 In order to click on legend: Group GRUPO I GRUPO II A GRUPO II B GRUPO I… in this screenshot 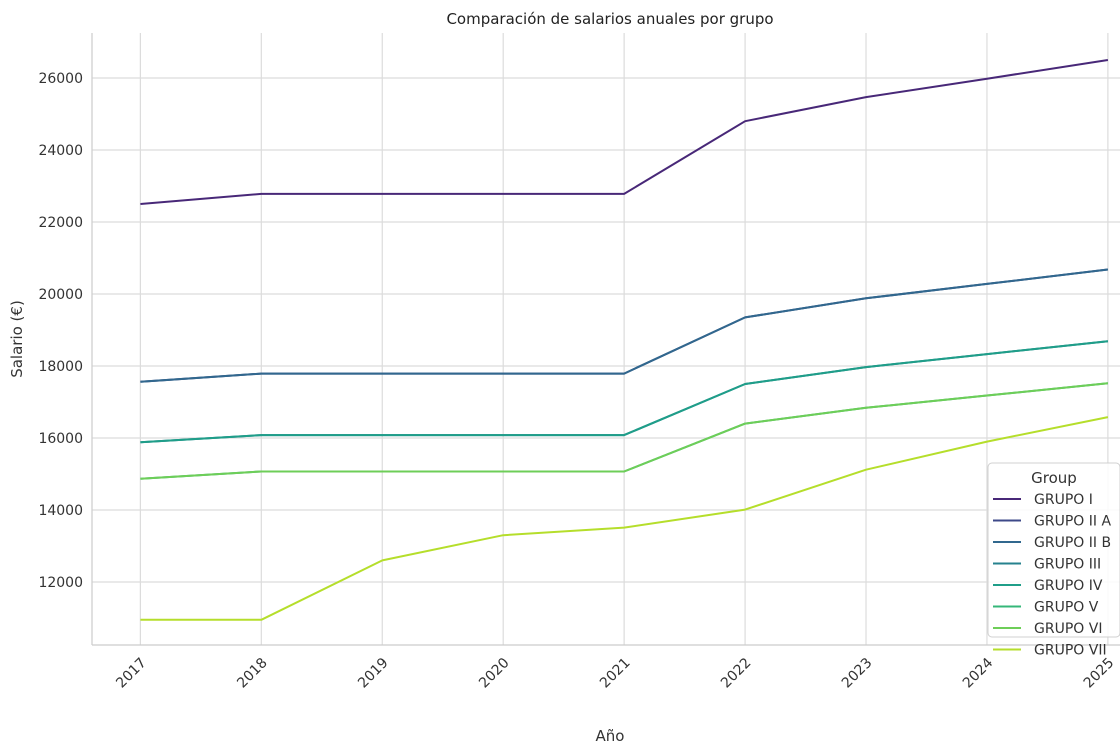, I will do `click(1053, 560)`.